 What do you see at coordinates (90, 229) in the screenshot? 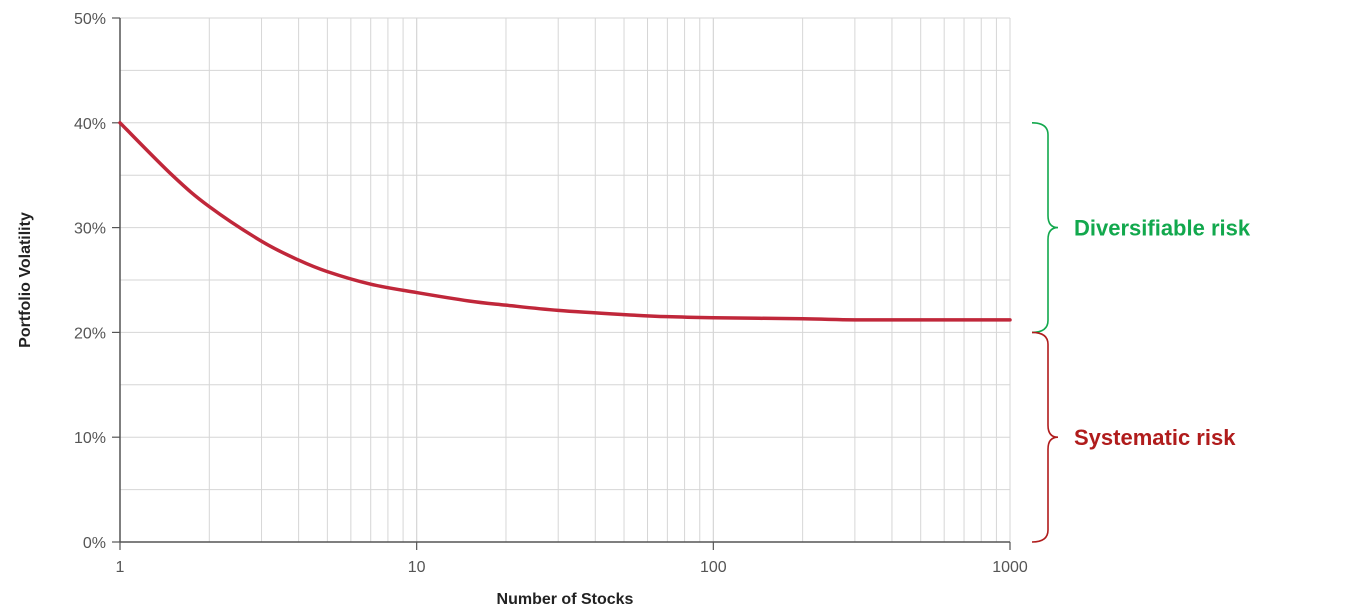
I see `y-tick-label: 30%` at bounding box center [90, 229].